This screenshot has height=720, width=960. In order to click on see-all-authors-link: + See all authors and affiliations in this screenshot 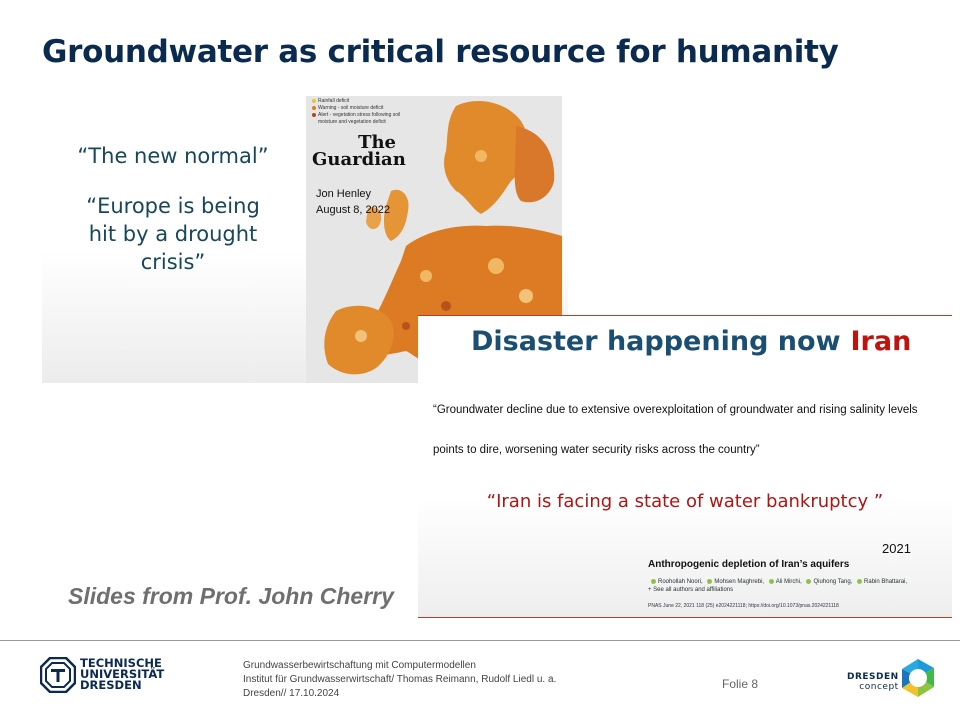, I will do `click(691, 590)`.